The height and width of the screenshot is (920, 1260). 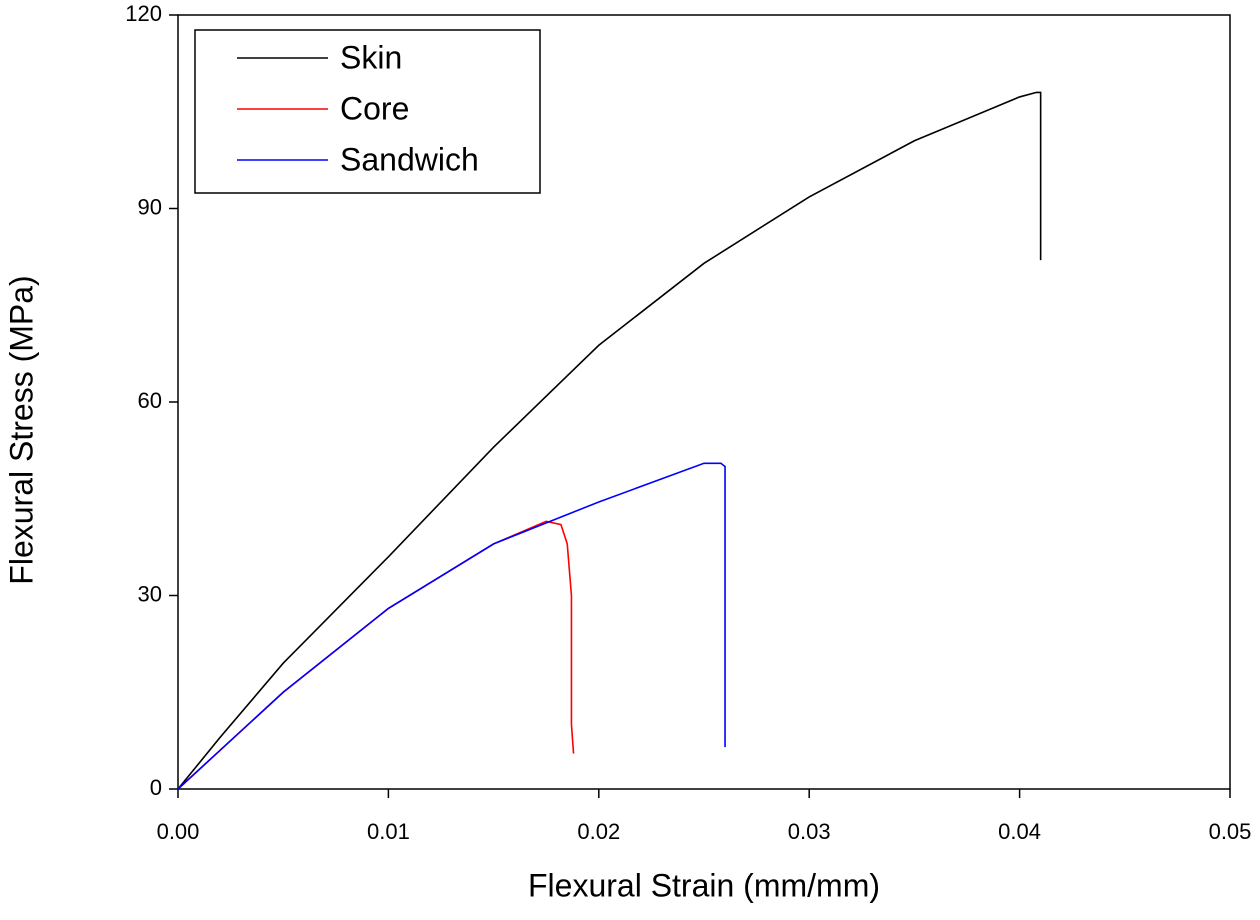 What do you see at coordinates (704, 885) in the screenshot?
I see `x-axis-title: Flexural Strain (mm/mm)` at bounding box center [704, 885].